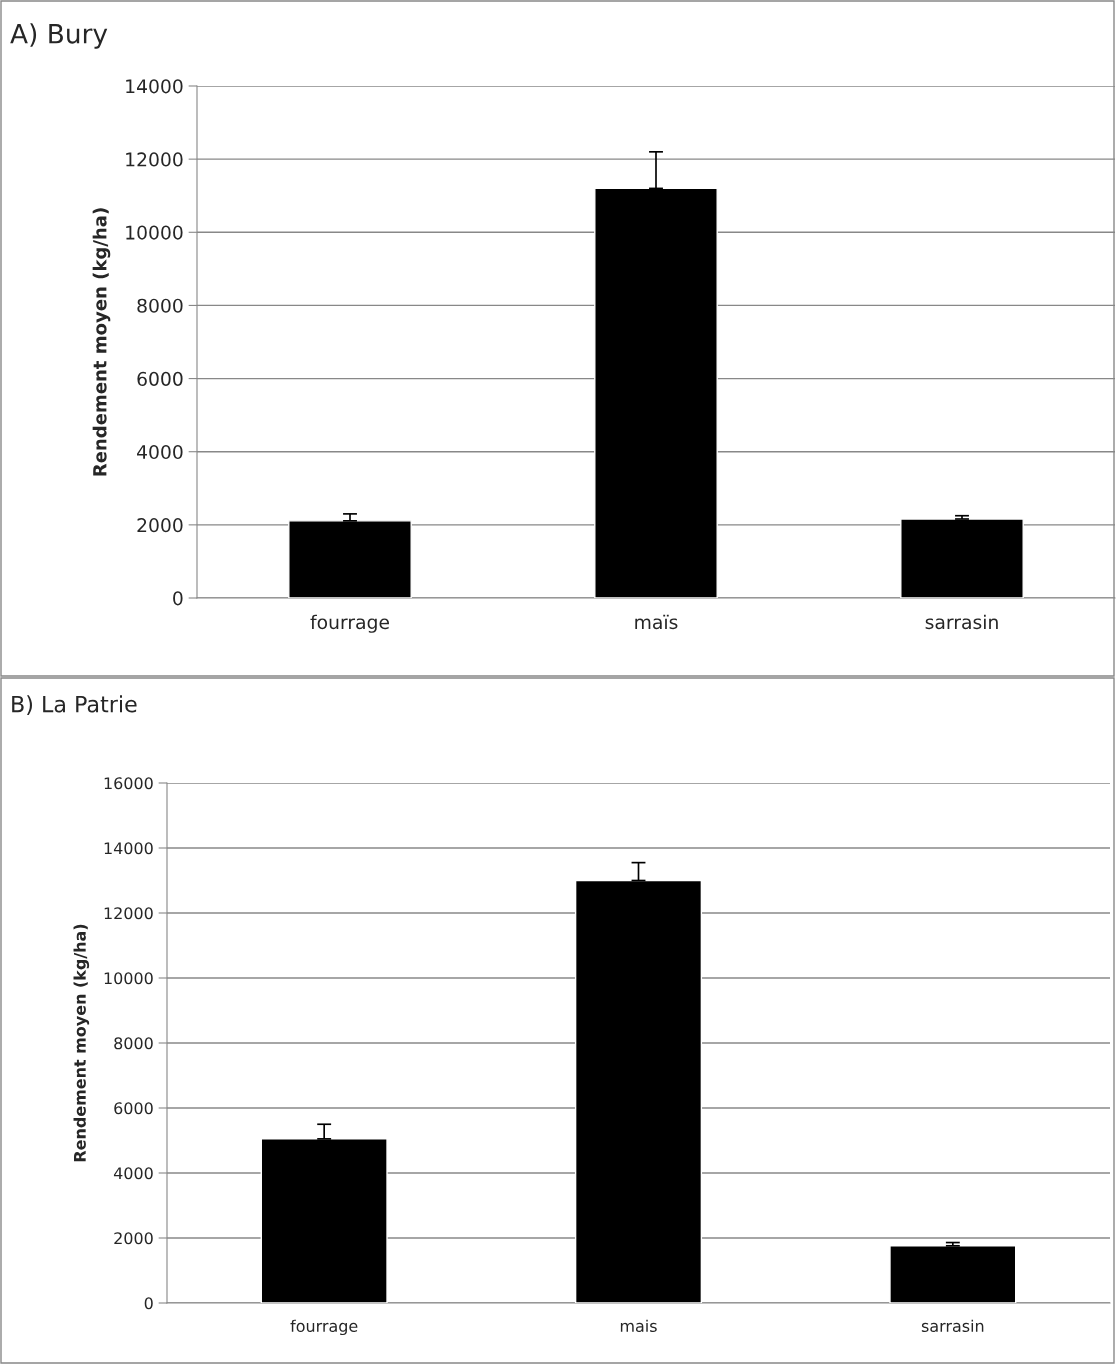  I want to click on x-tick-label: mais, so click(638, 1326).